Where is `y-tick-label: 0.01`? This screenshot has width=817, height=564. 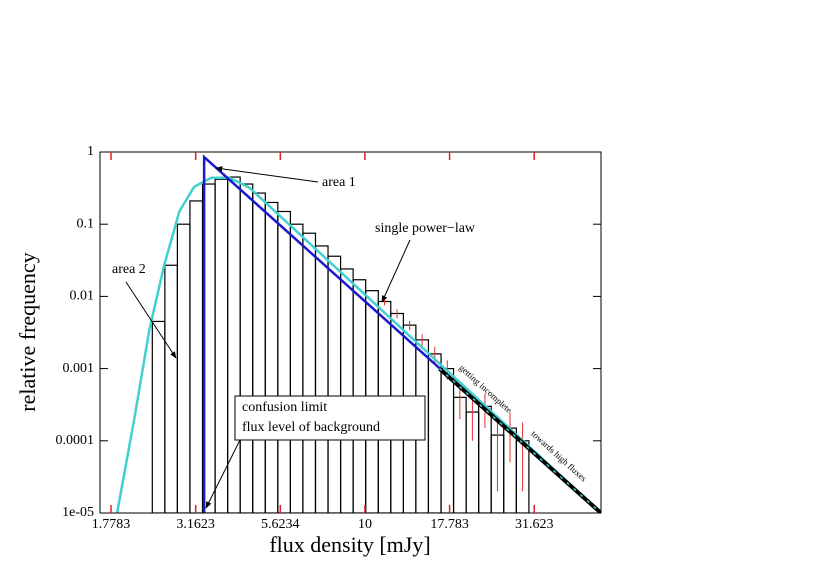 y-tick-label: 0.01 is located at coordinates (82, 296).